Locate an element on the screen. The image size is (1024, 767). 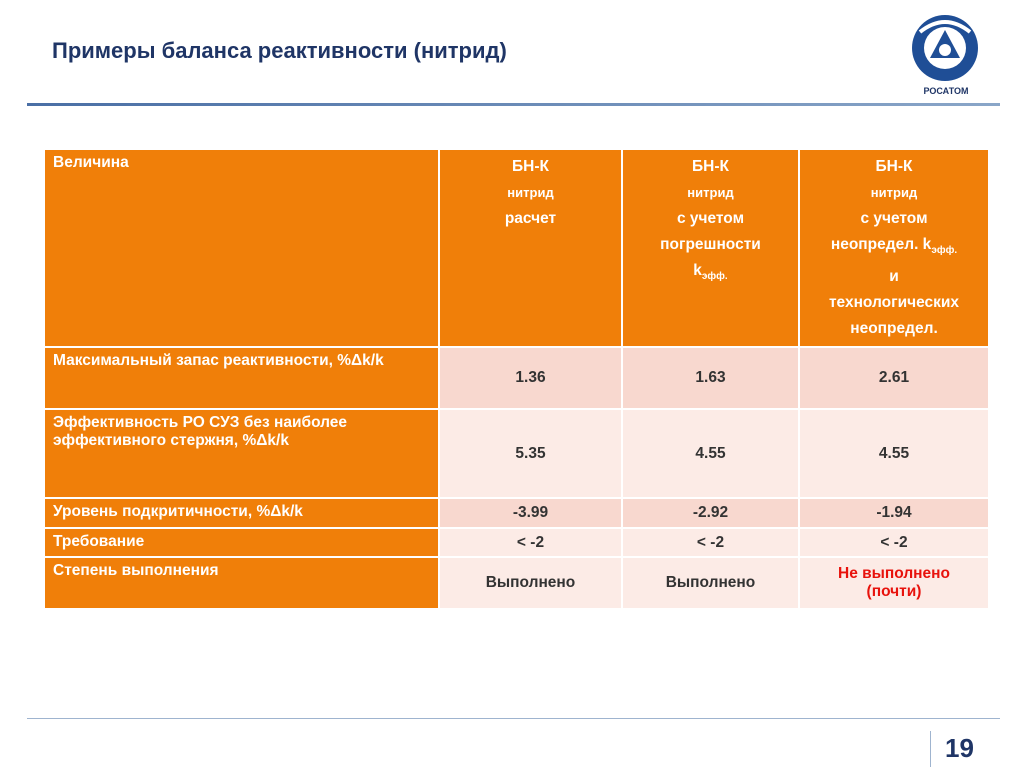
footer-rule is located at coordinates (513, 718).